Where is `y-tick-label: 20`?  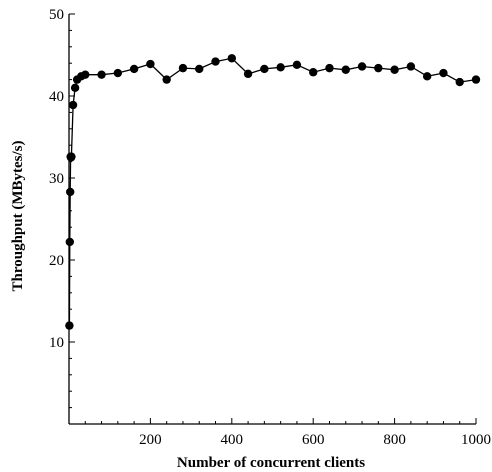
y-tick-label: 20 is located at coordinates (56, 261).